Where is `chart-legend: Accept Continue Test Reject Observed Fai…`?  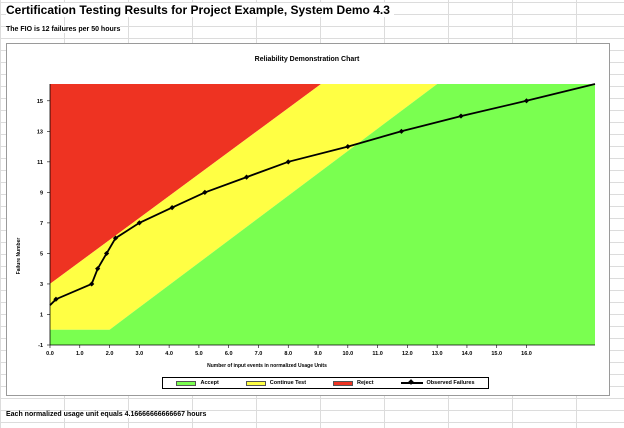
chart-legend: Accept Continue Test Reject Observed Fai… is located at coordinates (325, 383).